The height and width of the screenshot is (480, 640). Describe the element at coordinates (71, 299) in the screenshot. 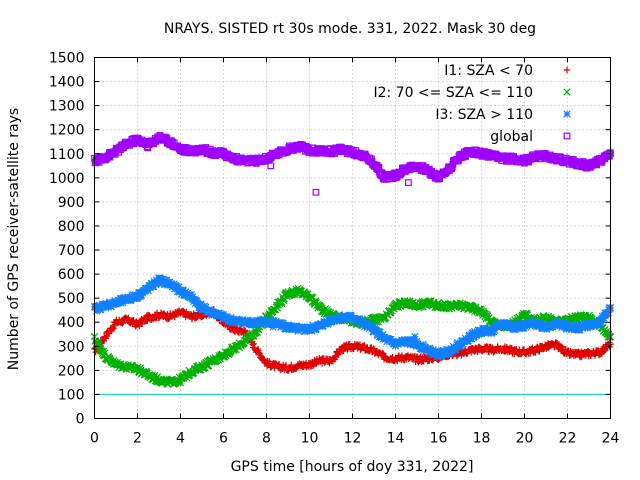

I see `y-tick-label: 500` at that location.